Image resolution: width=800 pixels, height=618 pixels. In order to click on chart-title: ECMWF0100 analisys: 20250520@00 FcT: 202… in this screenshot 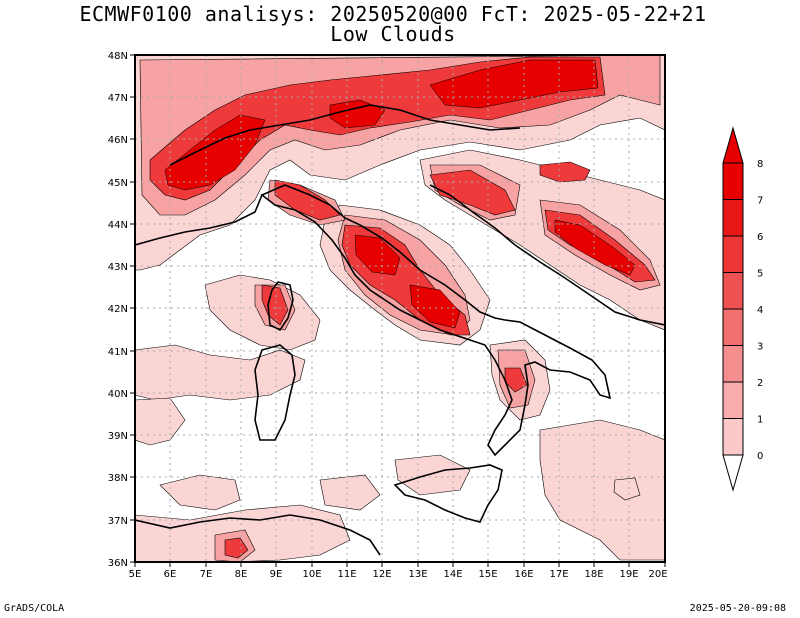, I will do `click(393, 14)`.